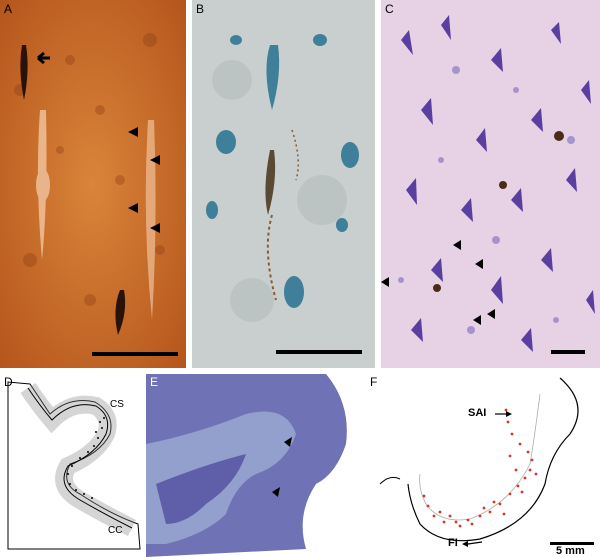 This screenshot has width=600, height=557. Describe the element at coordinates (117, 404) in the screenshot. I see `panel-d-cs-label: CS` at that location.